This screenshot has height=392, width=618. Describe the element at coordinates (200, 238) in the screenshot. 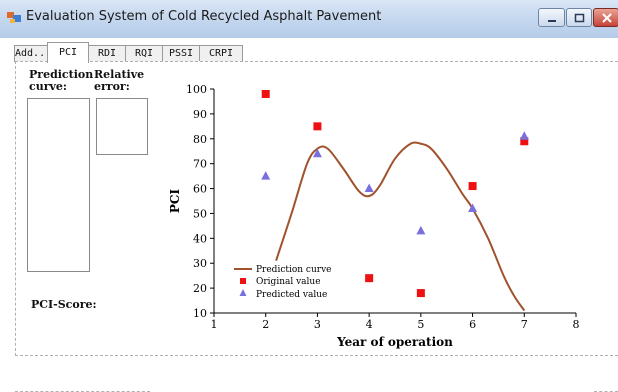

I see `y-tick-label: 40` at that location.